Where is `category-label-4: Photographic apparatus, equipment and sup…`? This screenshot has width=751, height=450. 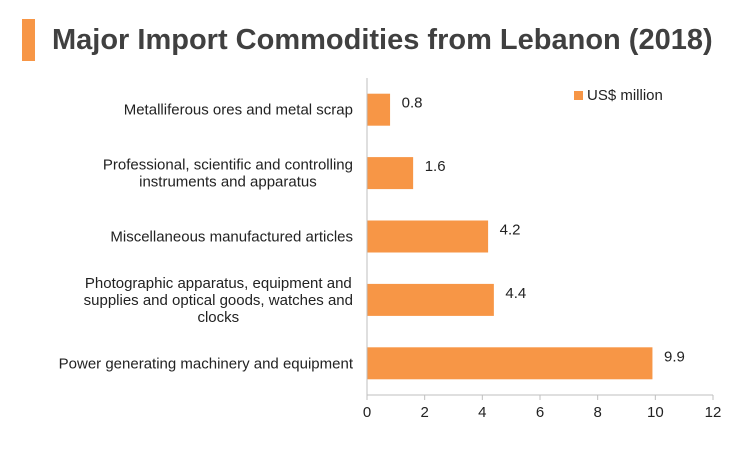 category-label-4: Photographic apparatus, equipment and sup… is located at coordinates (218, 300).